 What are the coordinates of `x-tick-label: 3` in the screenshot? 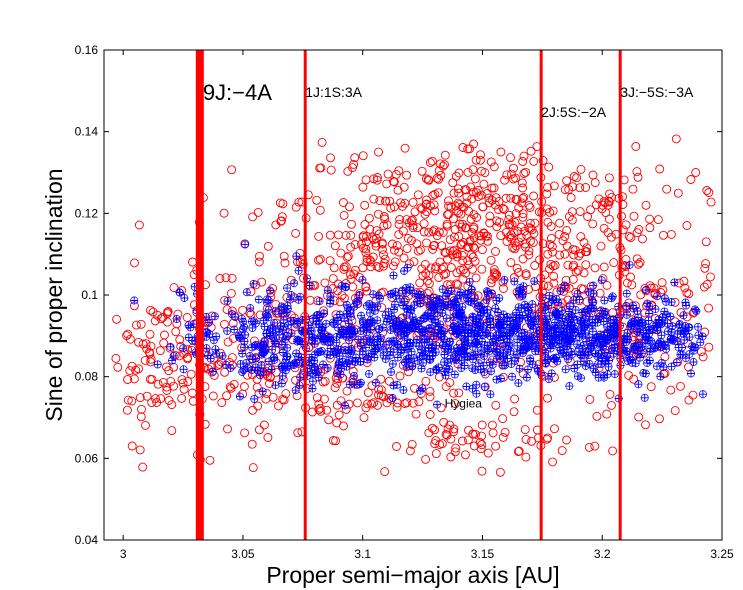 It's located at (123, 554).